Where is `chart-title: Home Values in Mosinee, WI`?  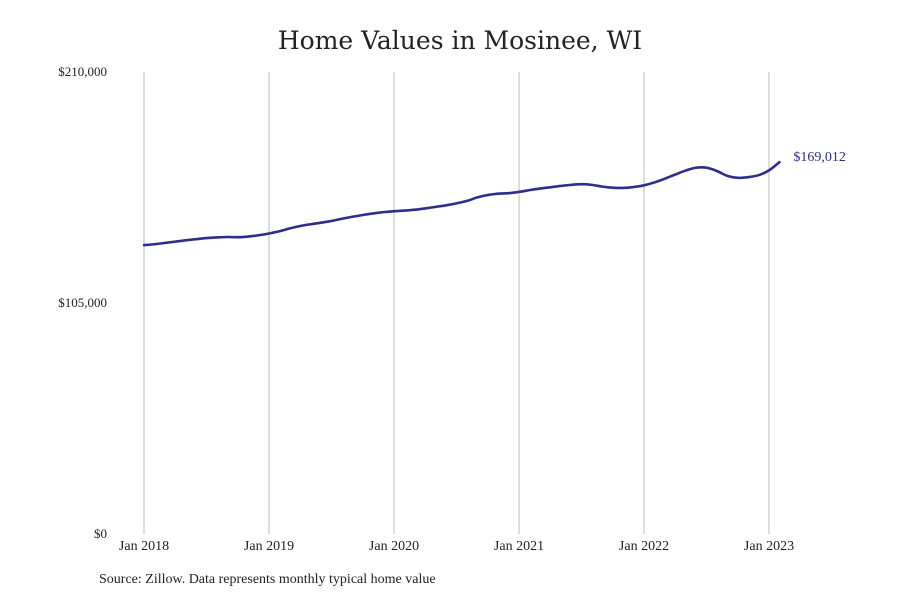
chart-title: Home Values in Mosinee, WI is located at coordinates (460, 40).